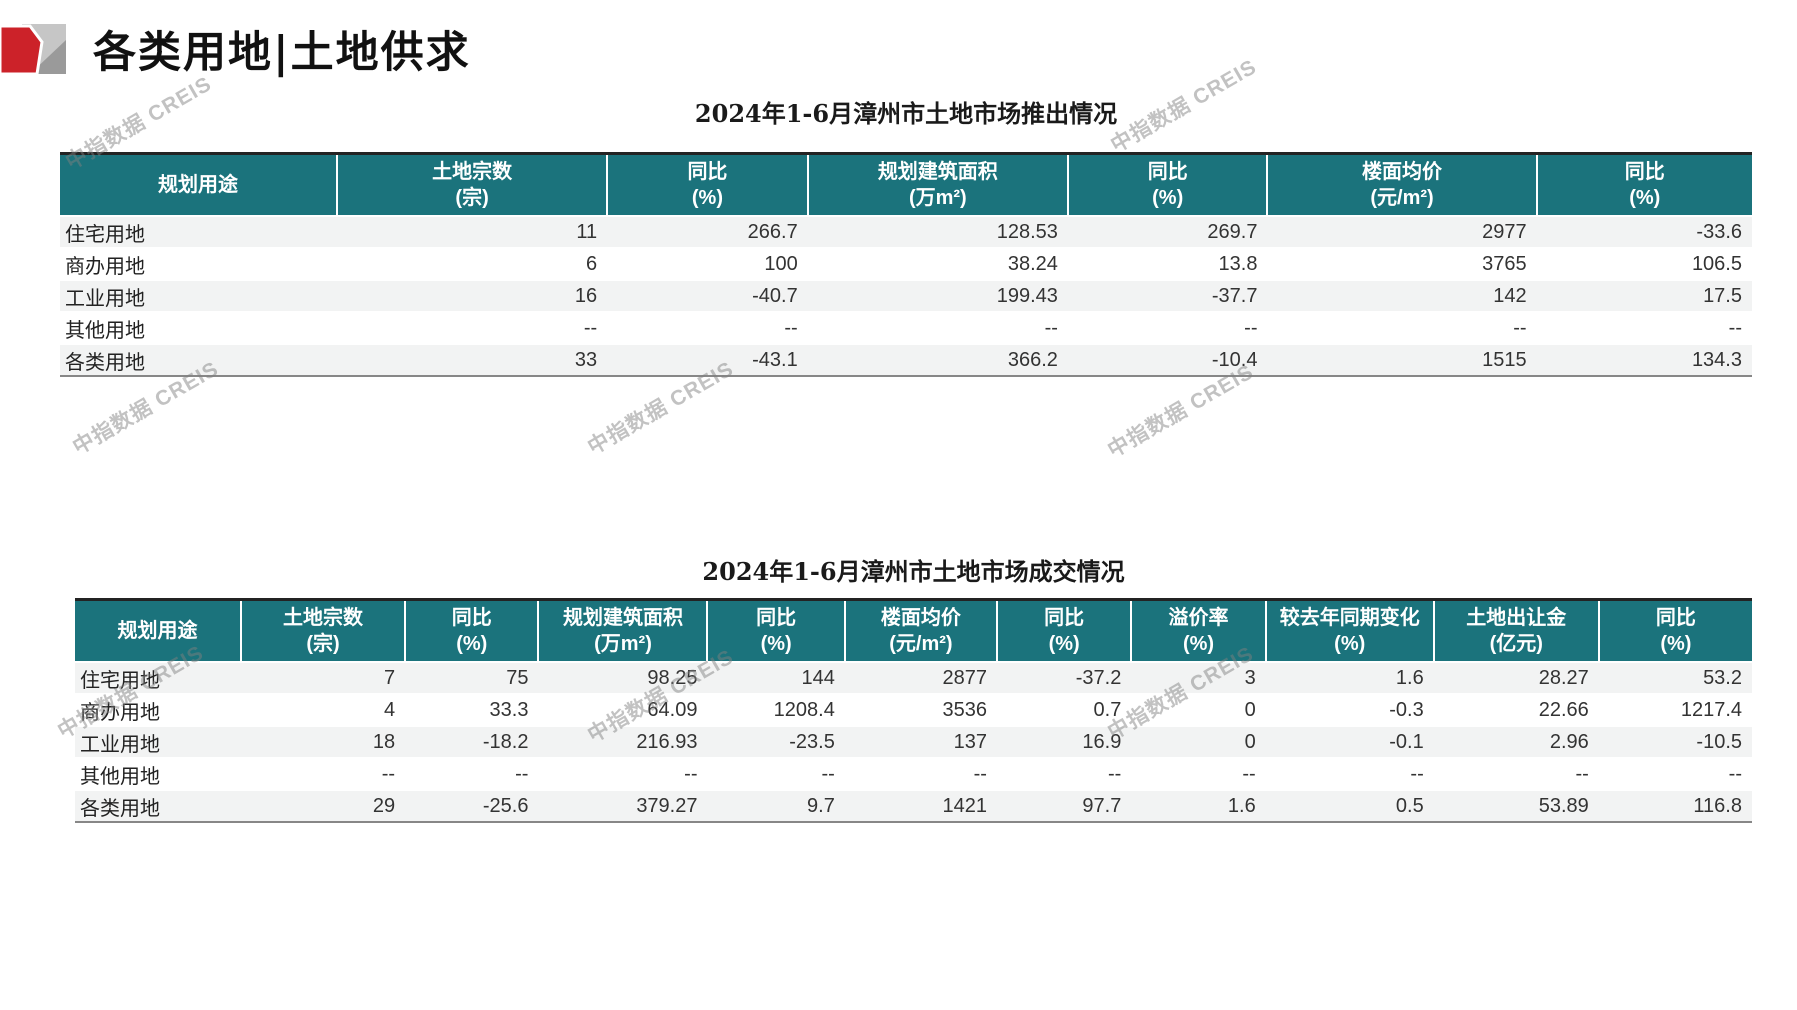 The image size is (1797, 1010). I want to click on value-cell: 13.8, so click(1167, 263).